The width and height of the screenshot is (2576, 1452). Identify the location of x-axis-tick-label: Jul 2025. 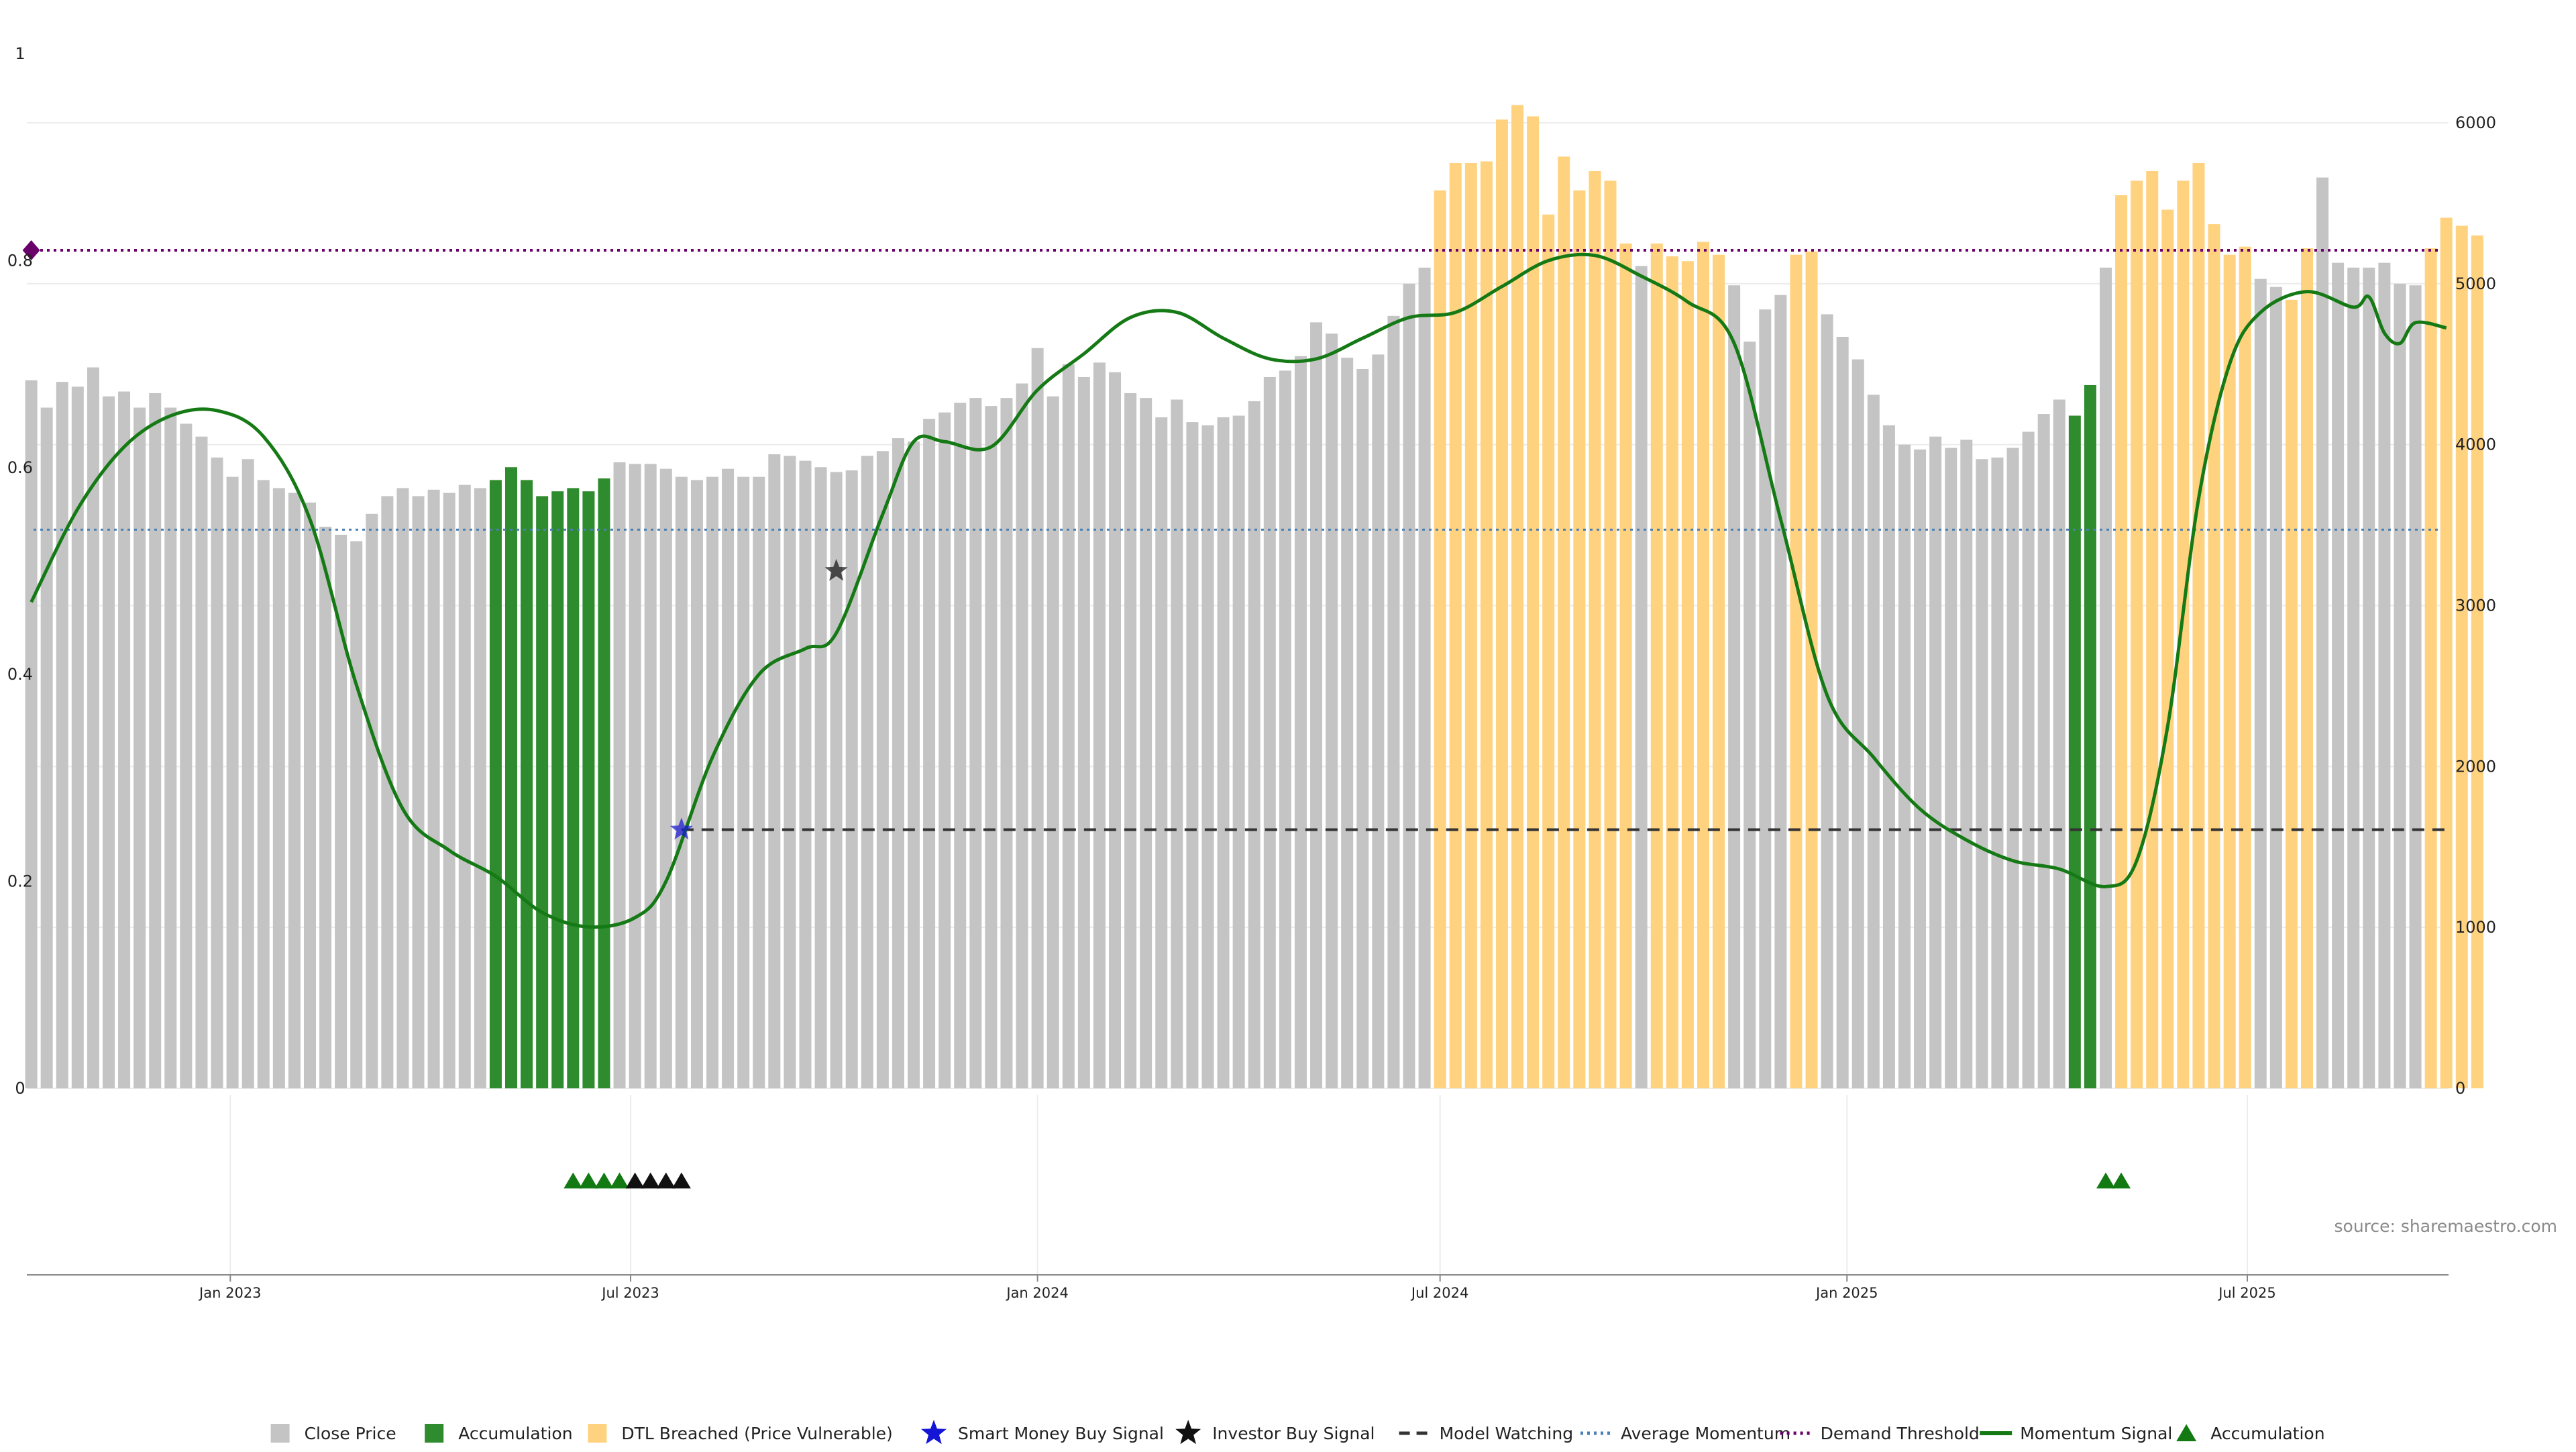
(2246, 1293).